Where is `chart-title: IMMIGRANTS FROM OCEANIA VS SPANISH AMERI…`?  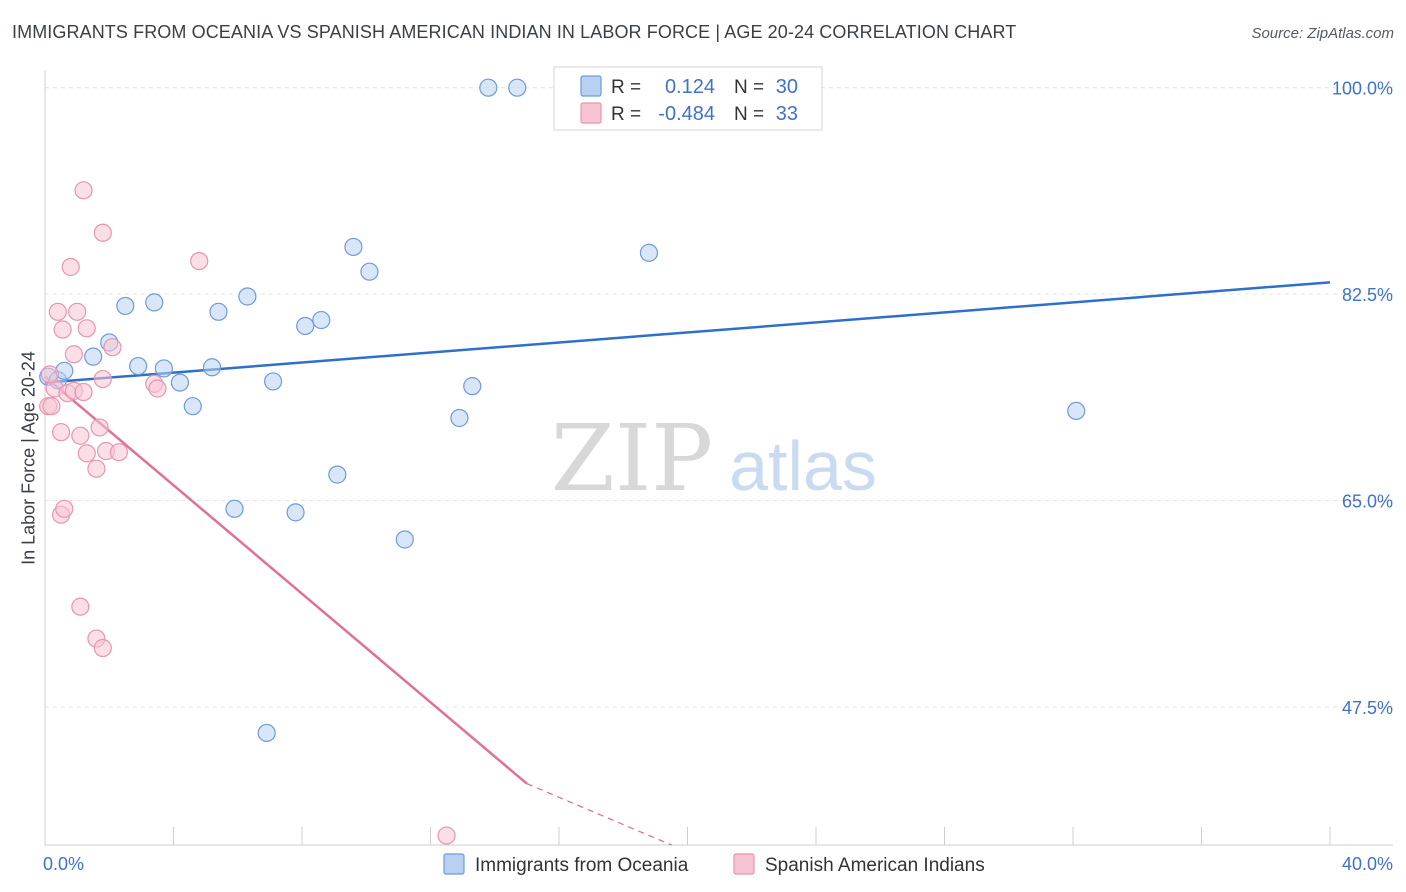
chart-title: IMMIGRANTS FROM OCEANIA VS SPANISH AMERI… is located at coordinates (514, 32).